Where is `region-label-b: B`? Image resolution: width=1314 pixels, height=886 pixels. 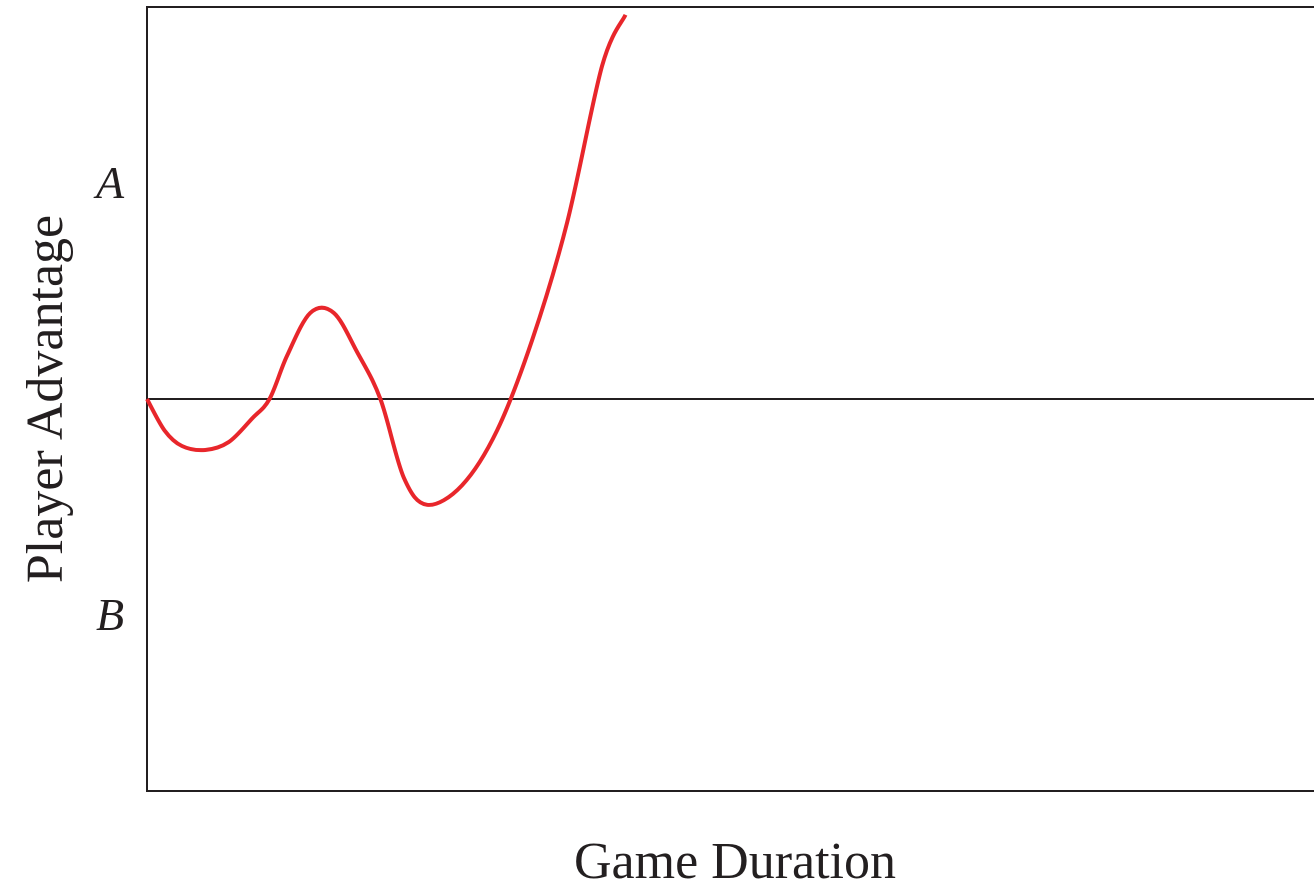 region-label-b: B is located at coordinates (110, 614).